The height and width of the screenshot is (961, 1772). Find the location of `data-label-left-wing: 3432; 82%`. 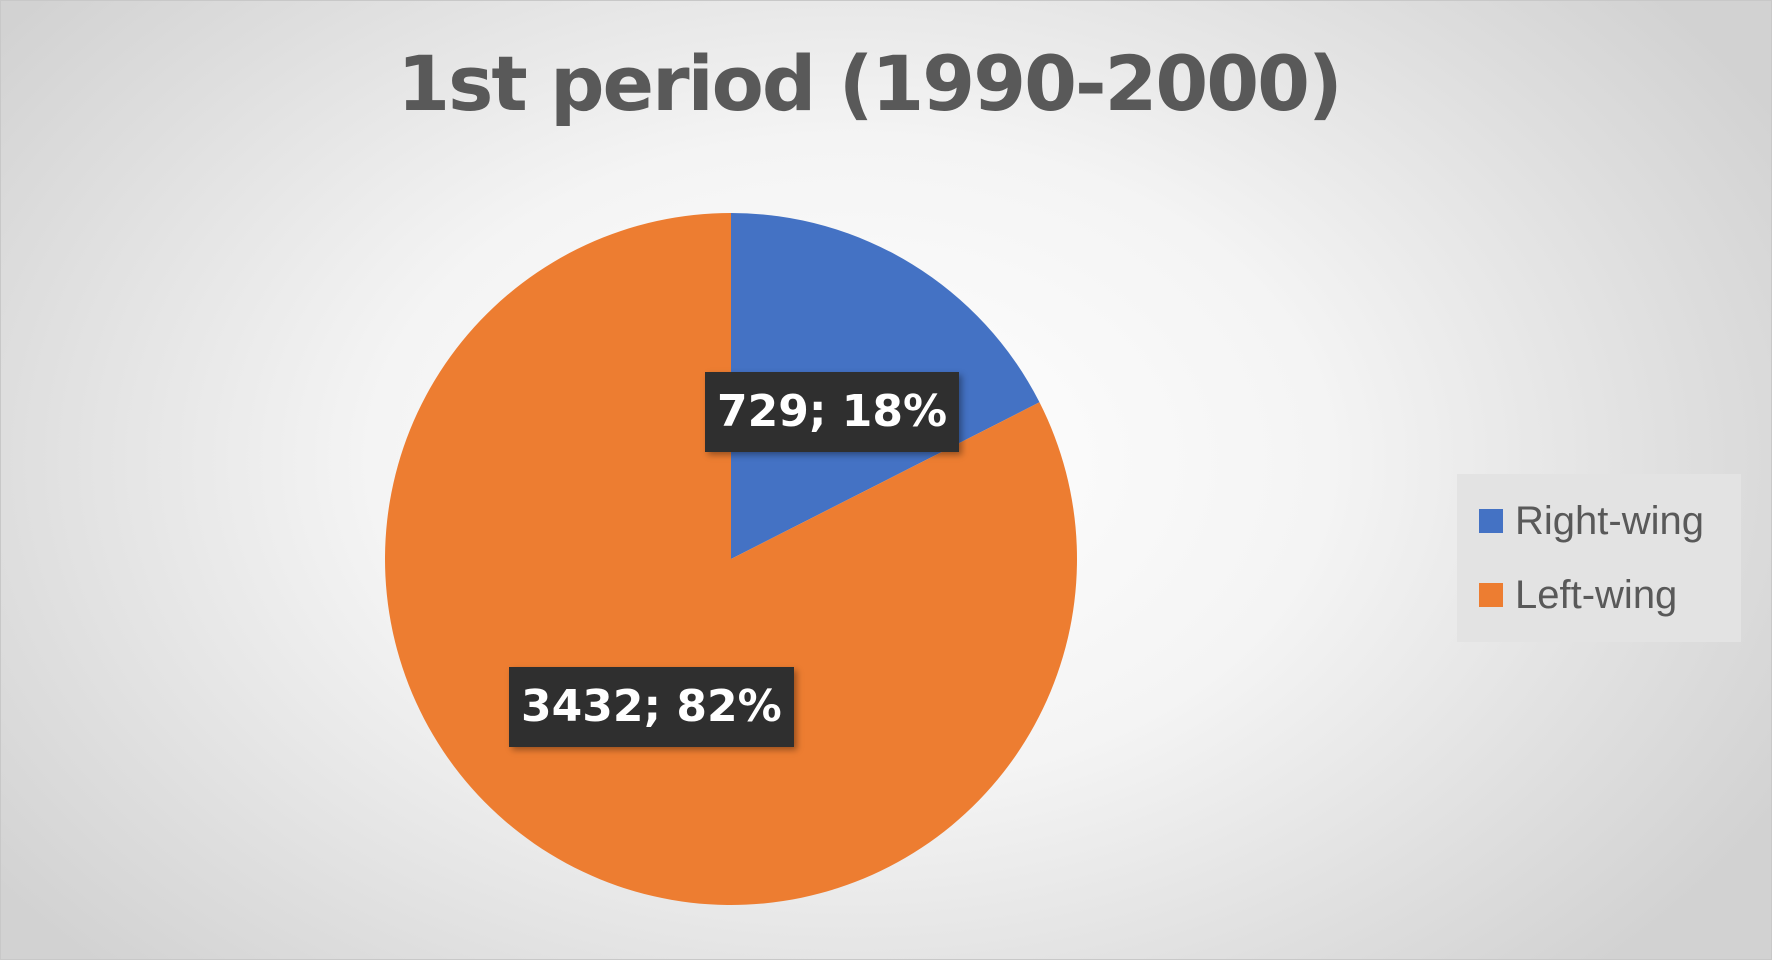

data-label-left-wing: 3432; 82% is located at coordinates (651, 707).